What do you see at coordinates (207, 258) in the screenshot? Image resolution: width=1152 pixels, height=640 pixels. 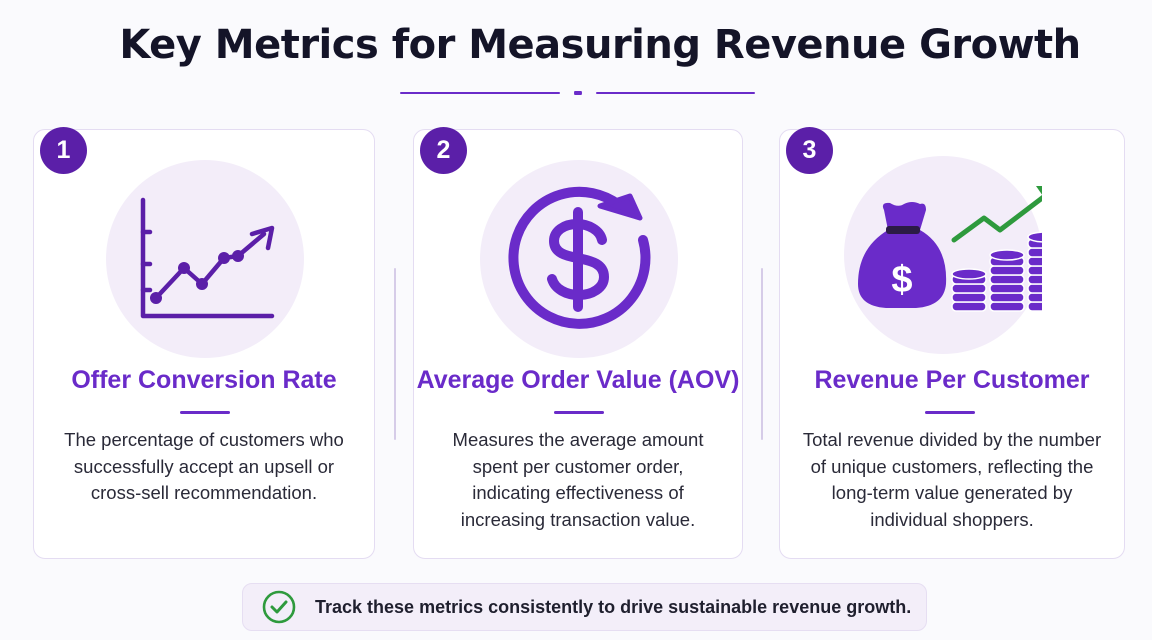 I see `line-chart-trend-up-icon` at bounding box center [207, 258].